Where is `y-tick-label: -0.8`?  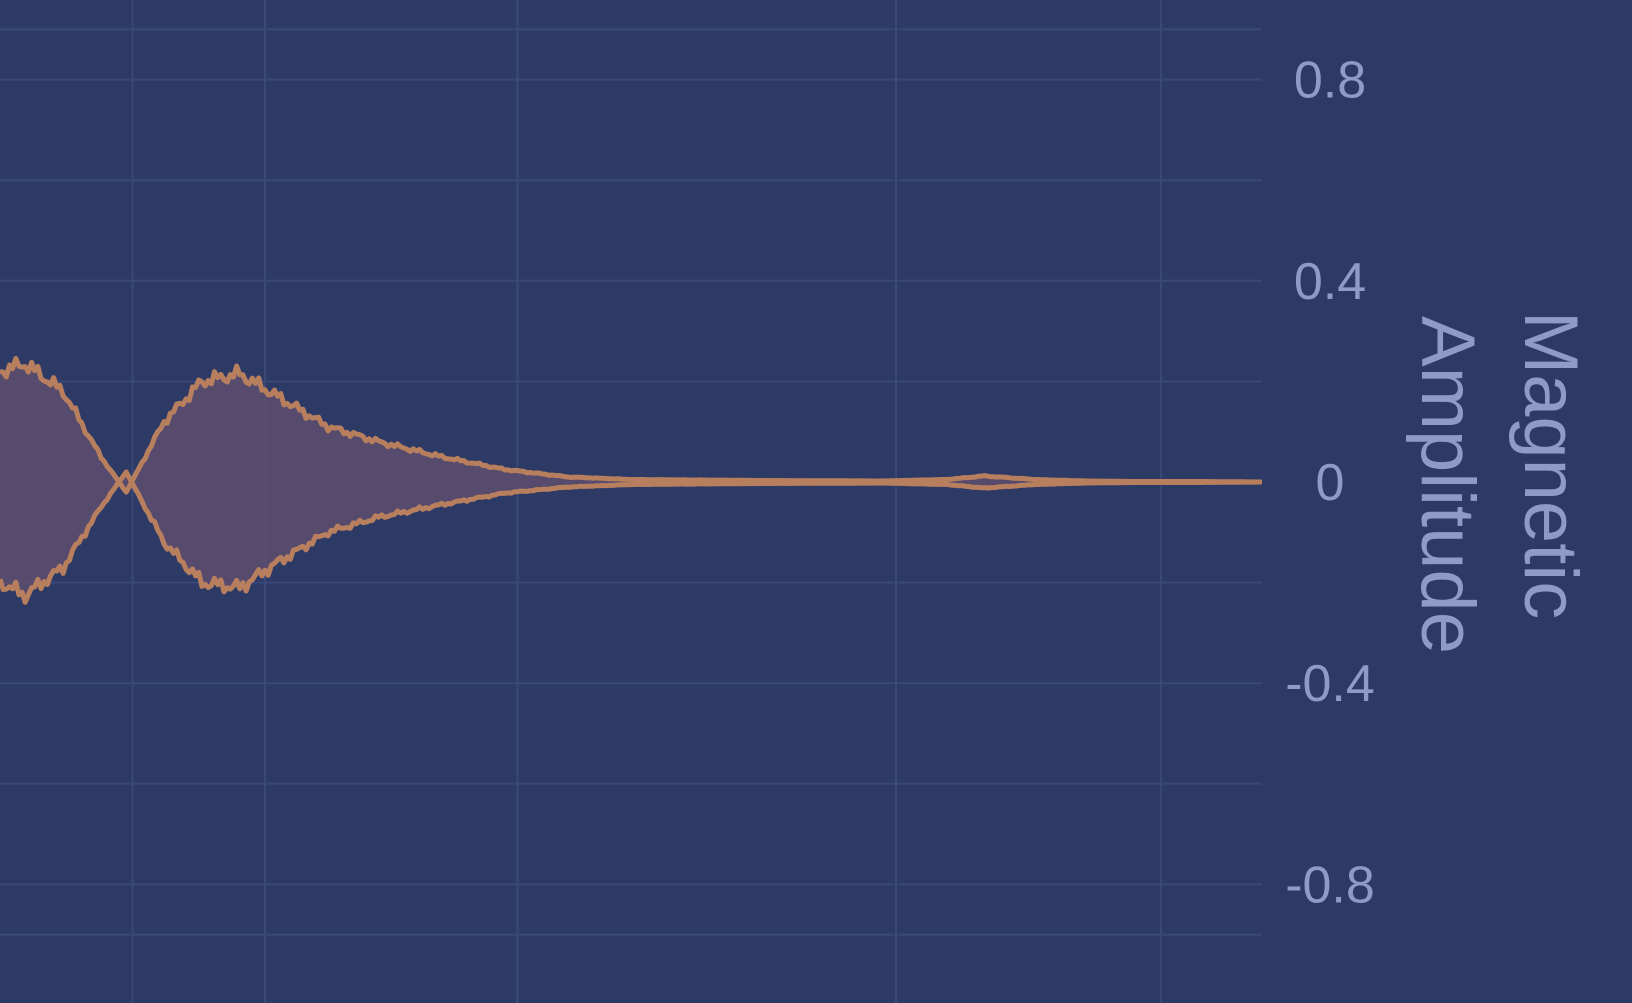 y-tick-label: -0.8 is located at coordinates (1330, 885).